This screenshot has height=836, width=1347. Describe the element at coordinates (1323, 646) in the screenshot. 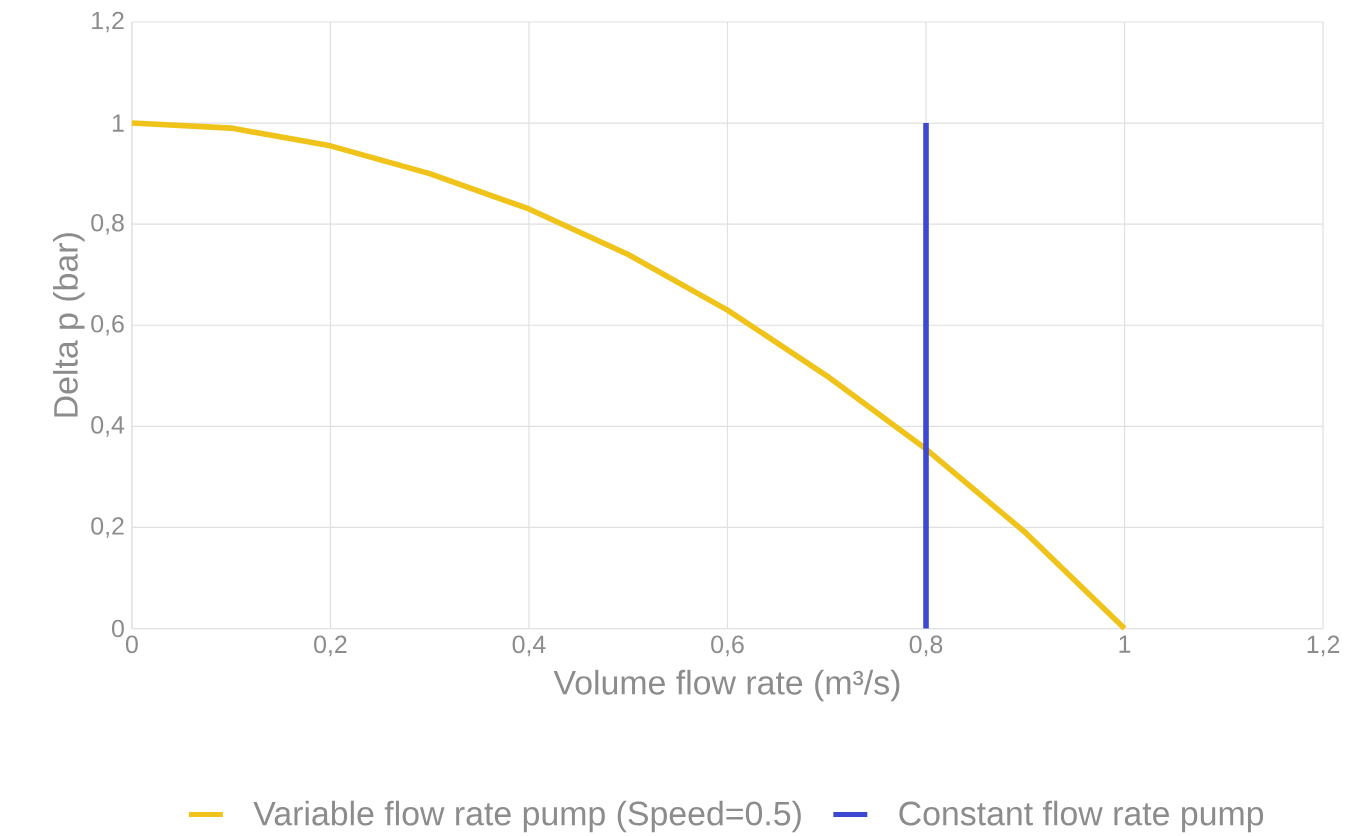

I see `x-tick-label: 1,2` at that location.